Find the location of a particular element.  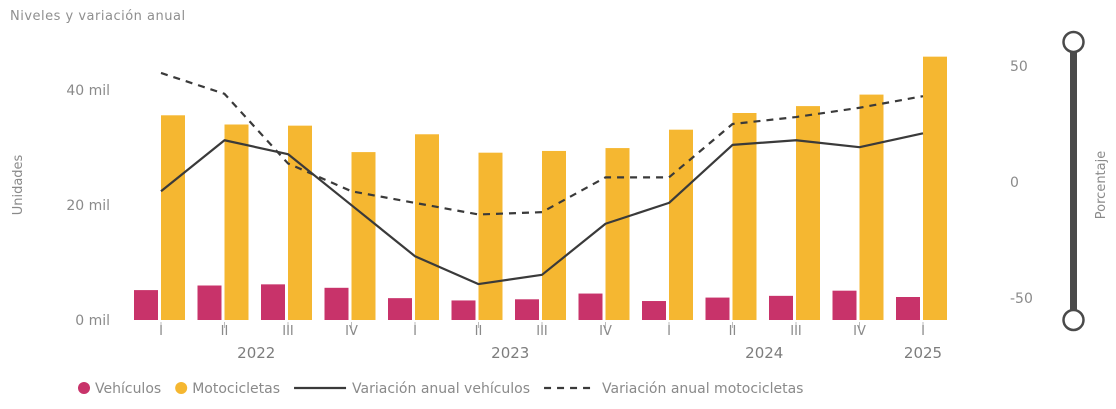

left-tick-label: 40 mil is located at coordinates (88, 91).